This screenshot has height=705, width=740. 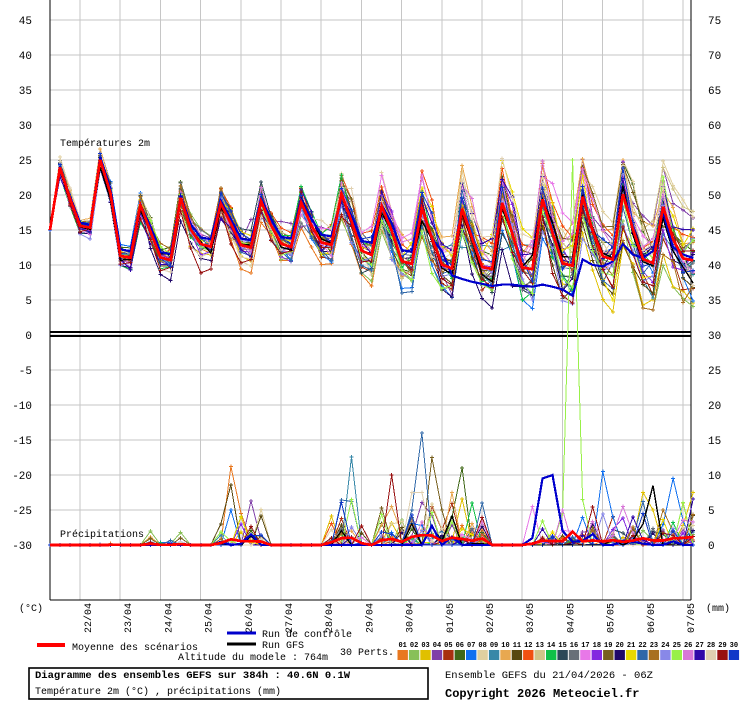 What do you see at coordinates (585, 646) in the screenshot?
I see `svg-text: 17` at bounding box center [585, 646].